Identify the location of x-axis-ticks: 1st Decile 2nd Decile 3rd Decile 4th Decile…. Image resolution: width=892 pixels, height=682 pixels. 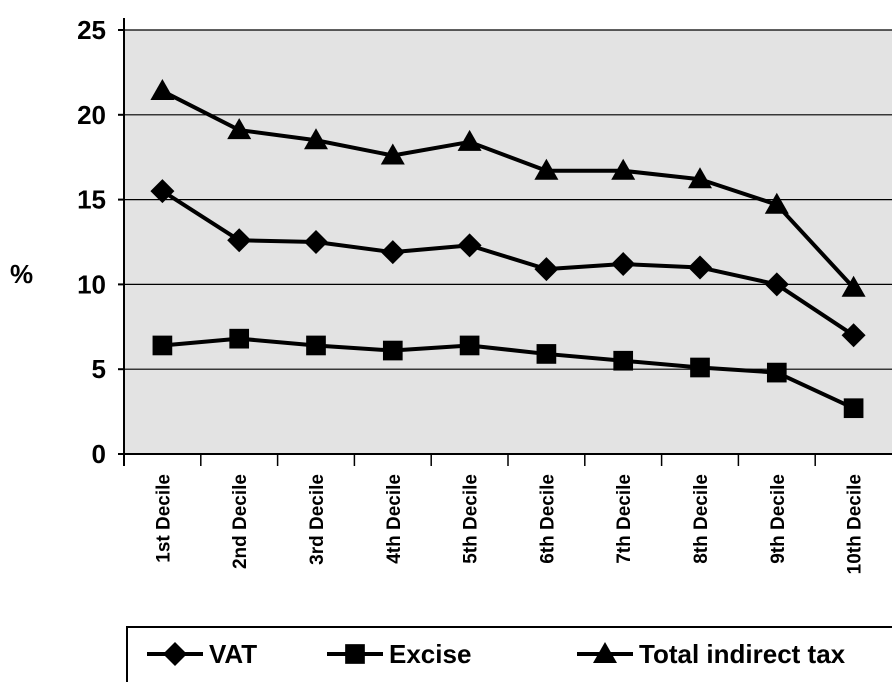
(509, 524).